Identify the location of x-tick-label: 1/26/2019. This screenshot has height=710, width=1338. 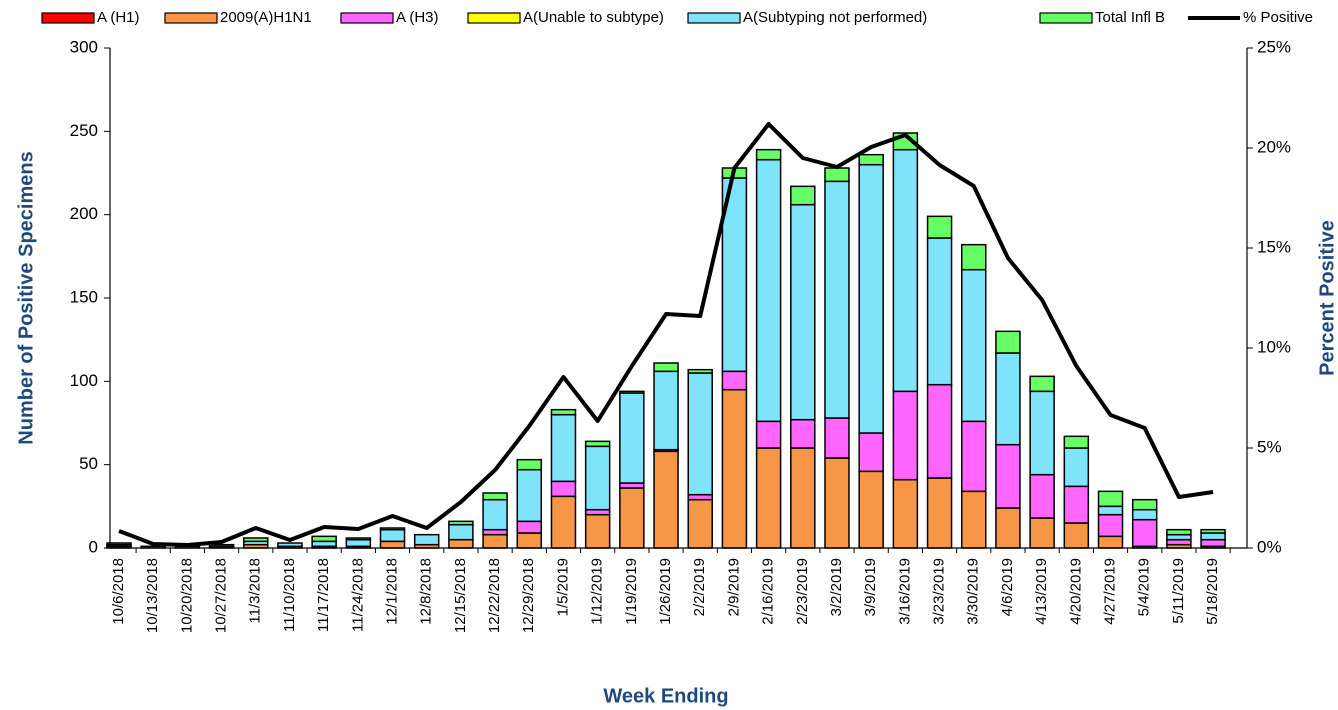
(665, 591).